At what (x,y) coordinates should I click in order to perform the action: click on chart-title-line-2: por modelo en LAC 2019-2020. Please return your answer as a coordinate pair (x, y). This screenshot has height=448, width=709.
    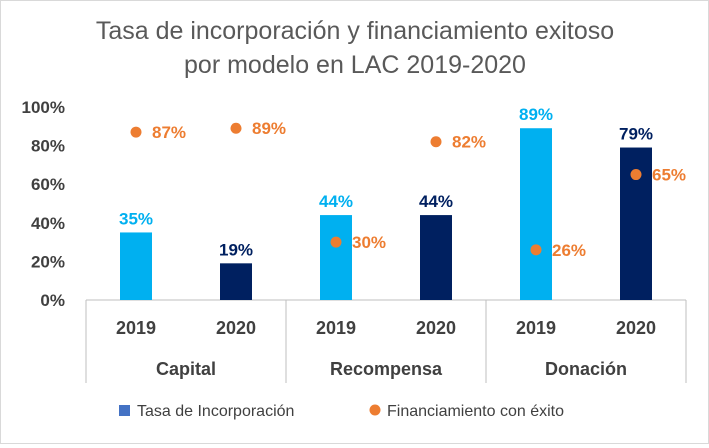
    Looking at the image, I should click on (355, 65).